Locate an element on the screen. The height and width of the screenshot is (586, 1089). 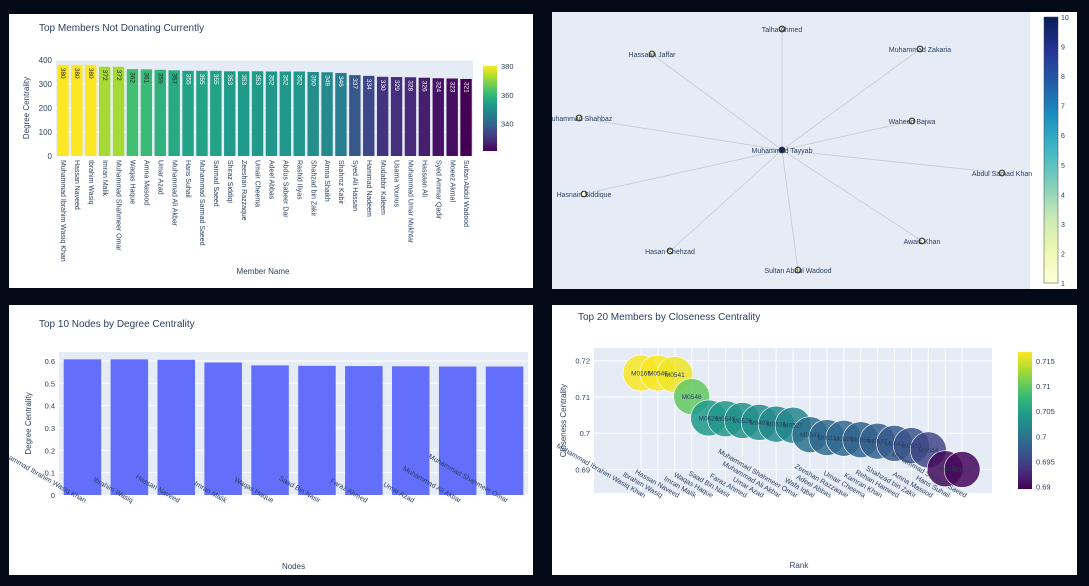
bubble-label: M0165 is located at coordinates (641, 374).